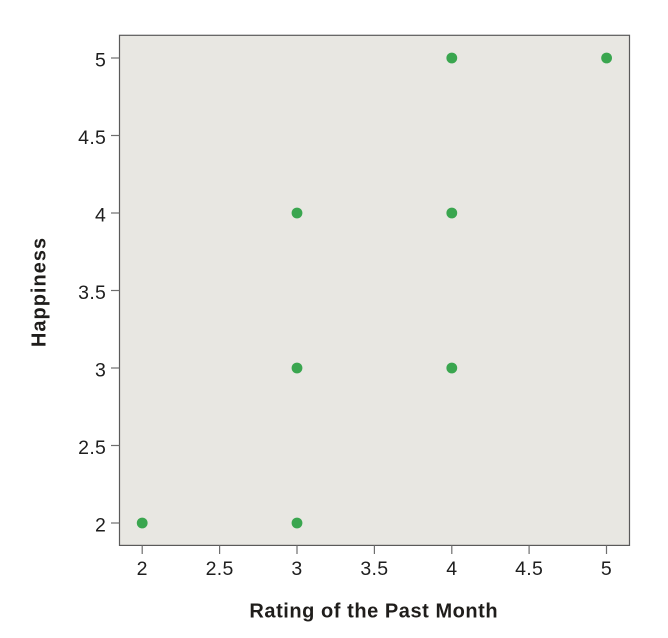 The image size is (668, 638). What do you see at coordinates (373, 612) in the screenshot?
I see `svg-text: Rating of the Past Month` at bounding box center [373, 612].